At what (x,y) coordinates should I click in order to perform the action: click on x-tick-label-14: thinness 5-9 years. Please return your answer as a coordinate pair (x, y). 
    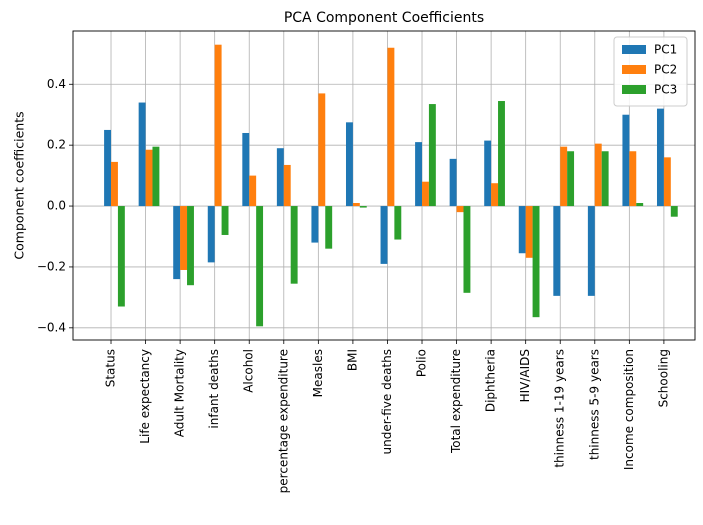
    Looking at the image, I should click on (594, 404).